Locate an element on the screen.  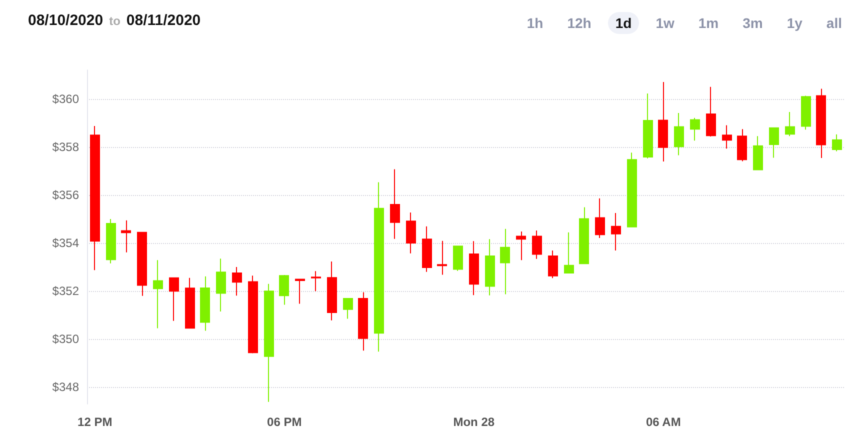
text: 08/10/2020 is located at coordinates (66, 20).